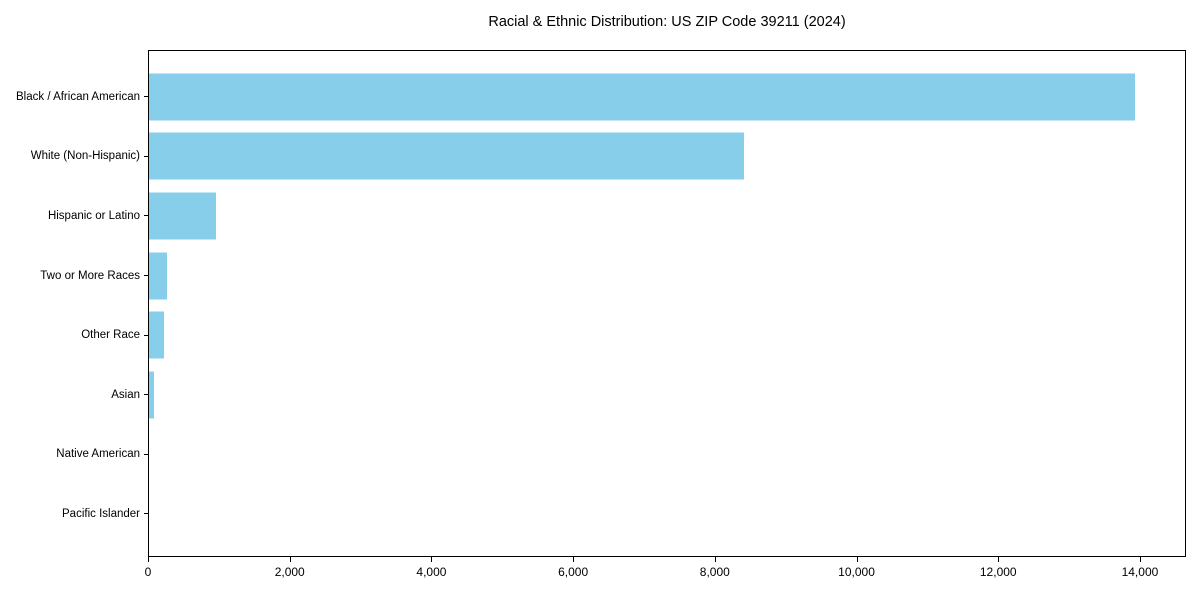 The image size is (1200, 600). Describe the element at coordinates (93, 215) in the screenshot. I see `y-axis-label: Hispanic or Latino` at that location.